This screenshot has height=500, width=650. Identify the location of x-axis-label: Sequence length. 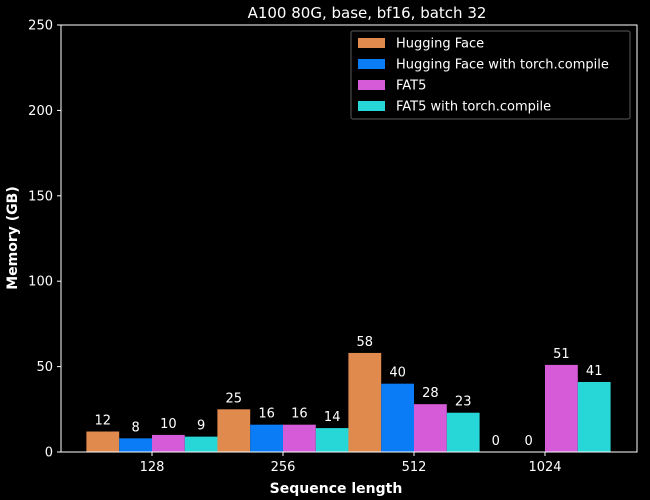
(336, 489).